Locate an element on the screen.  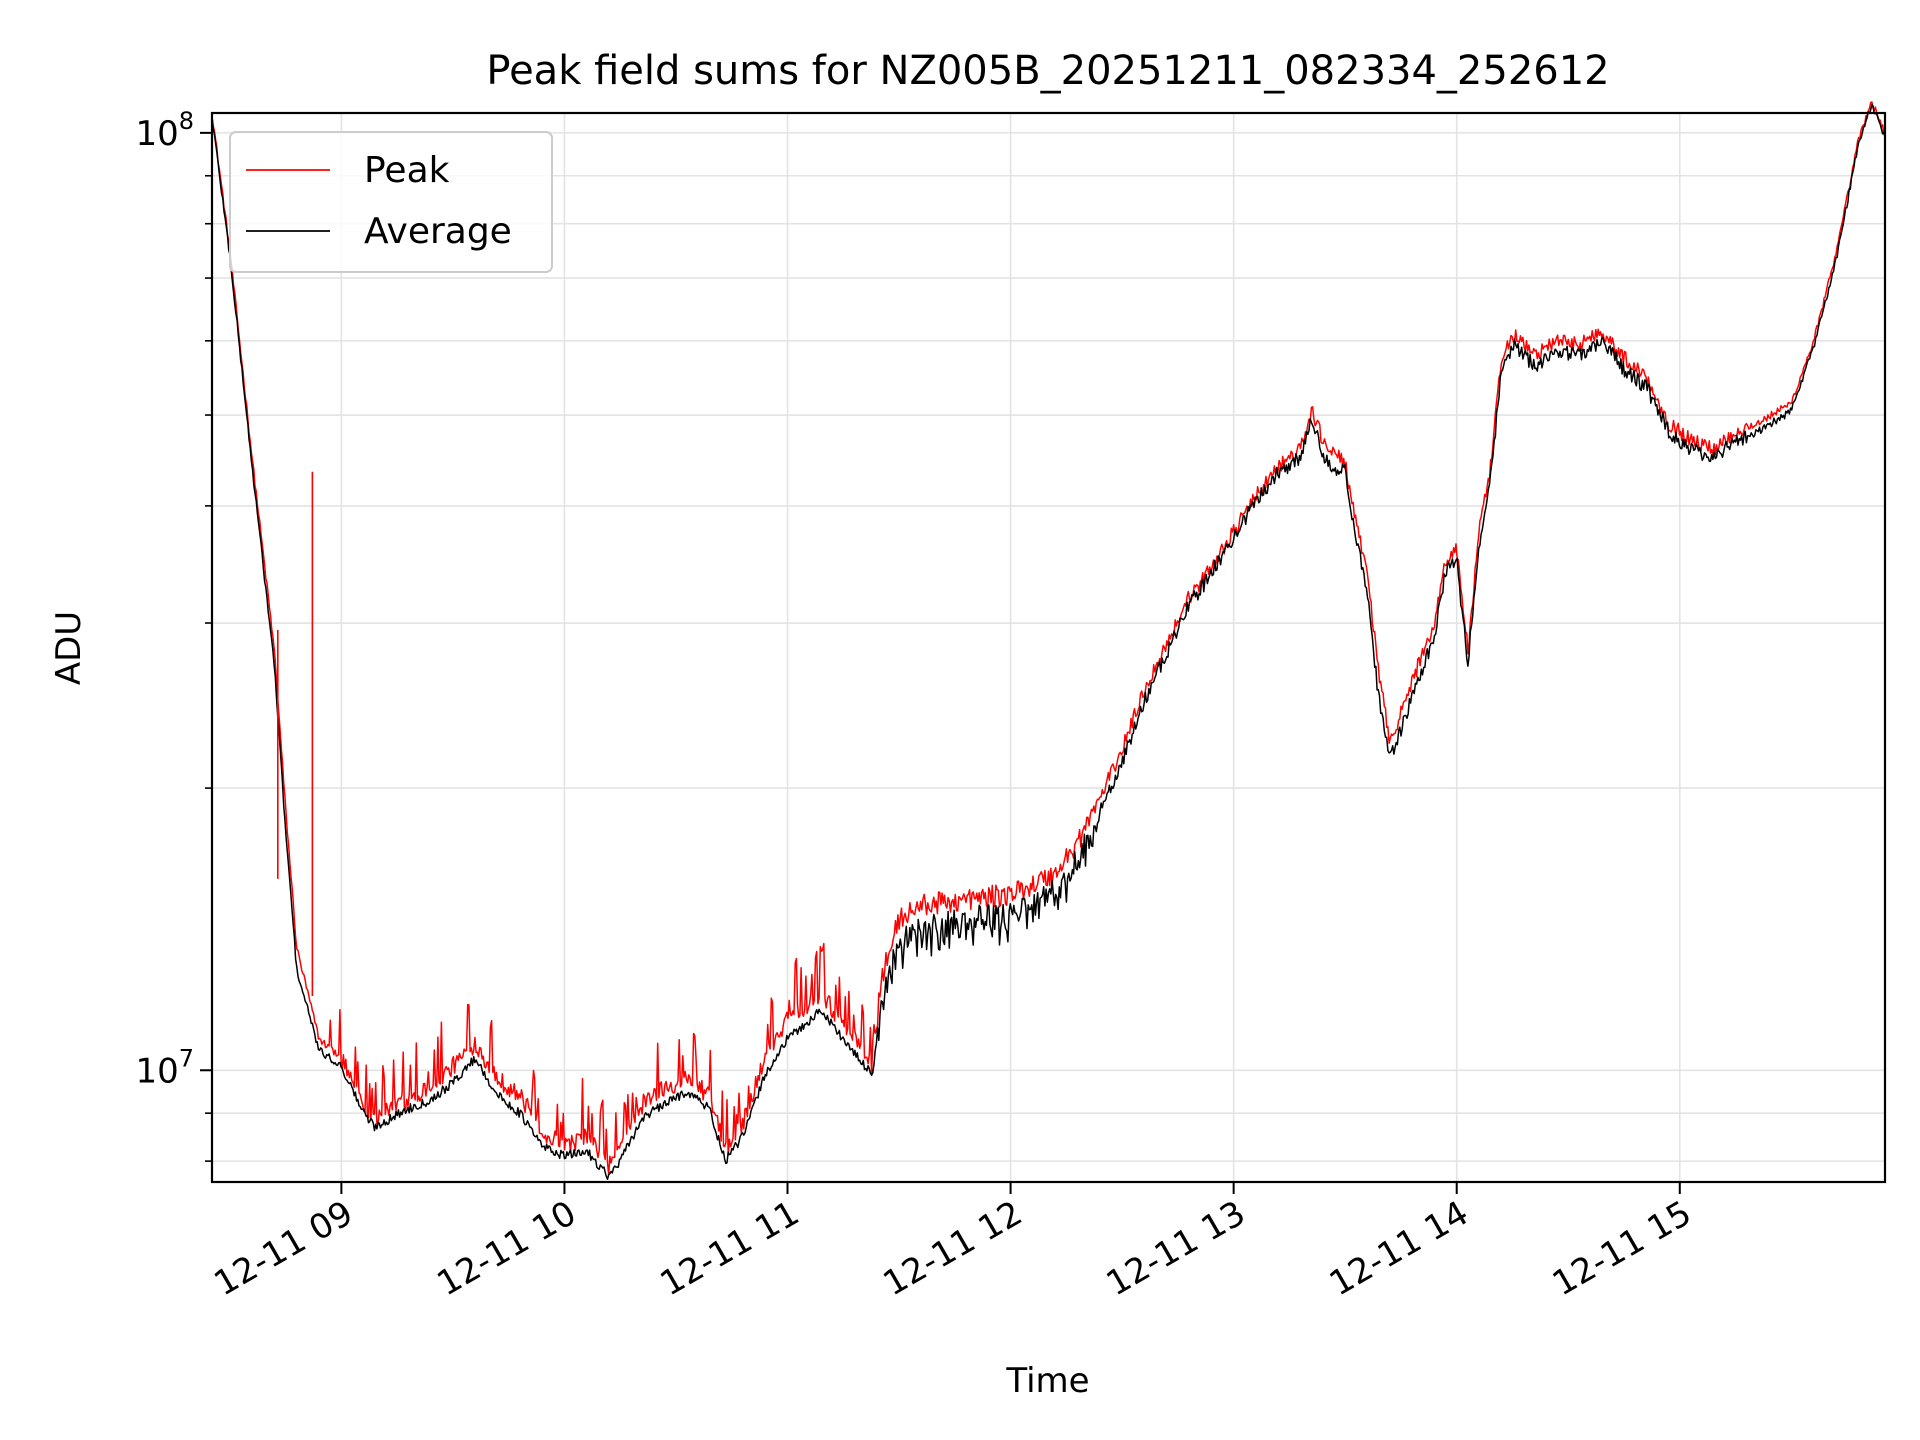
y-tick-label: 10⁷ is located at coordinates (164, 1067).